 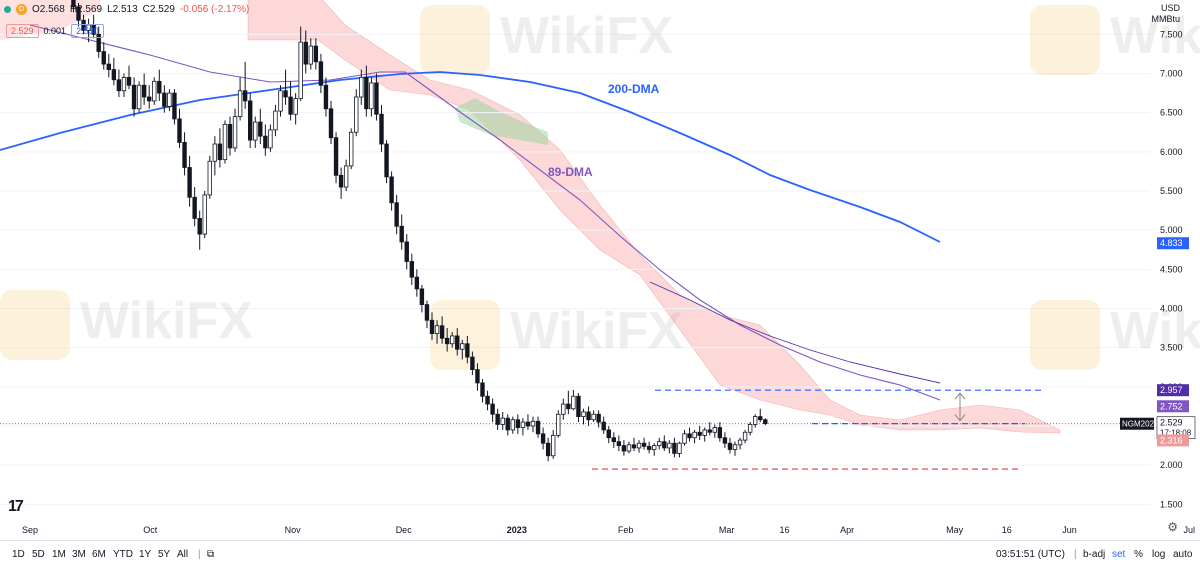 What do you see at coordinates (1183, 554) in the screenshot?
I see `auto-toggle: auto` at bounding box center [1183, 554].